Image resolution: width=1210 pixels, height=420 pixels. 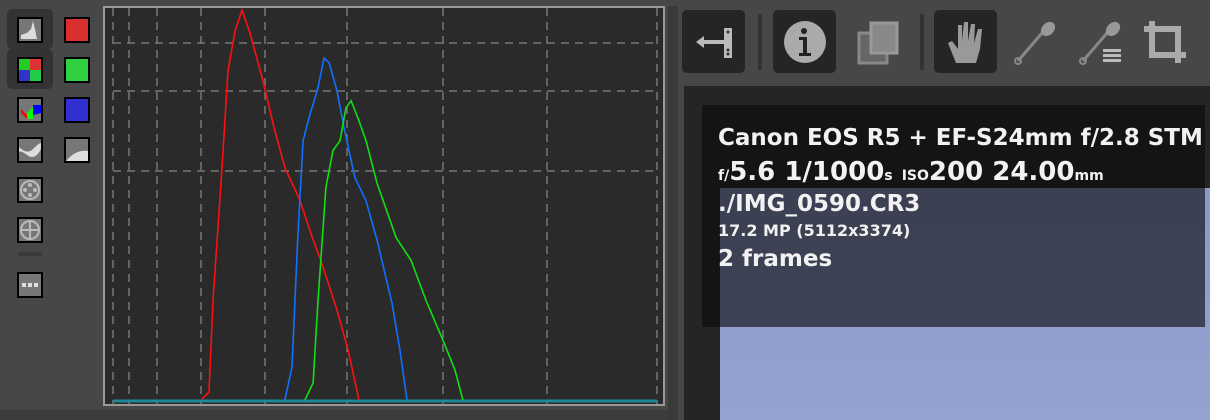 What do you see at coordinates (77, 150) in the screenshot?
I see `luminance-curve-toggle` at bounding box center [77, 150].